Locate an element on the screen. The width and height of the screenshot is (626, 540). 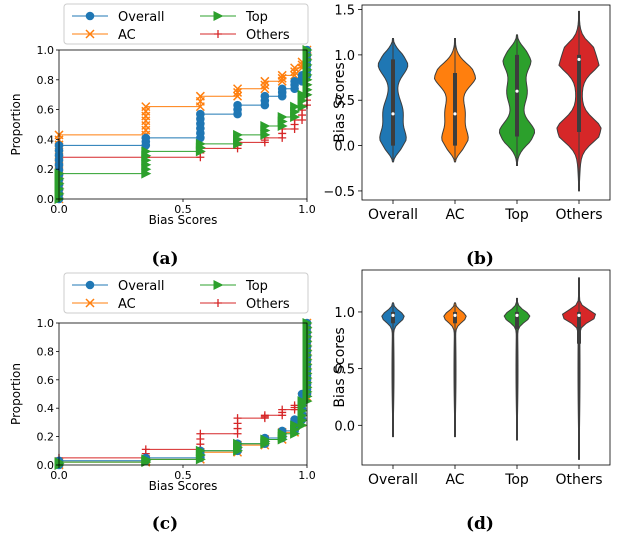
legend: Overall AC Top Others is located at coordinates (186, 293).